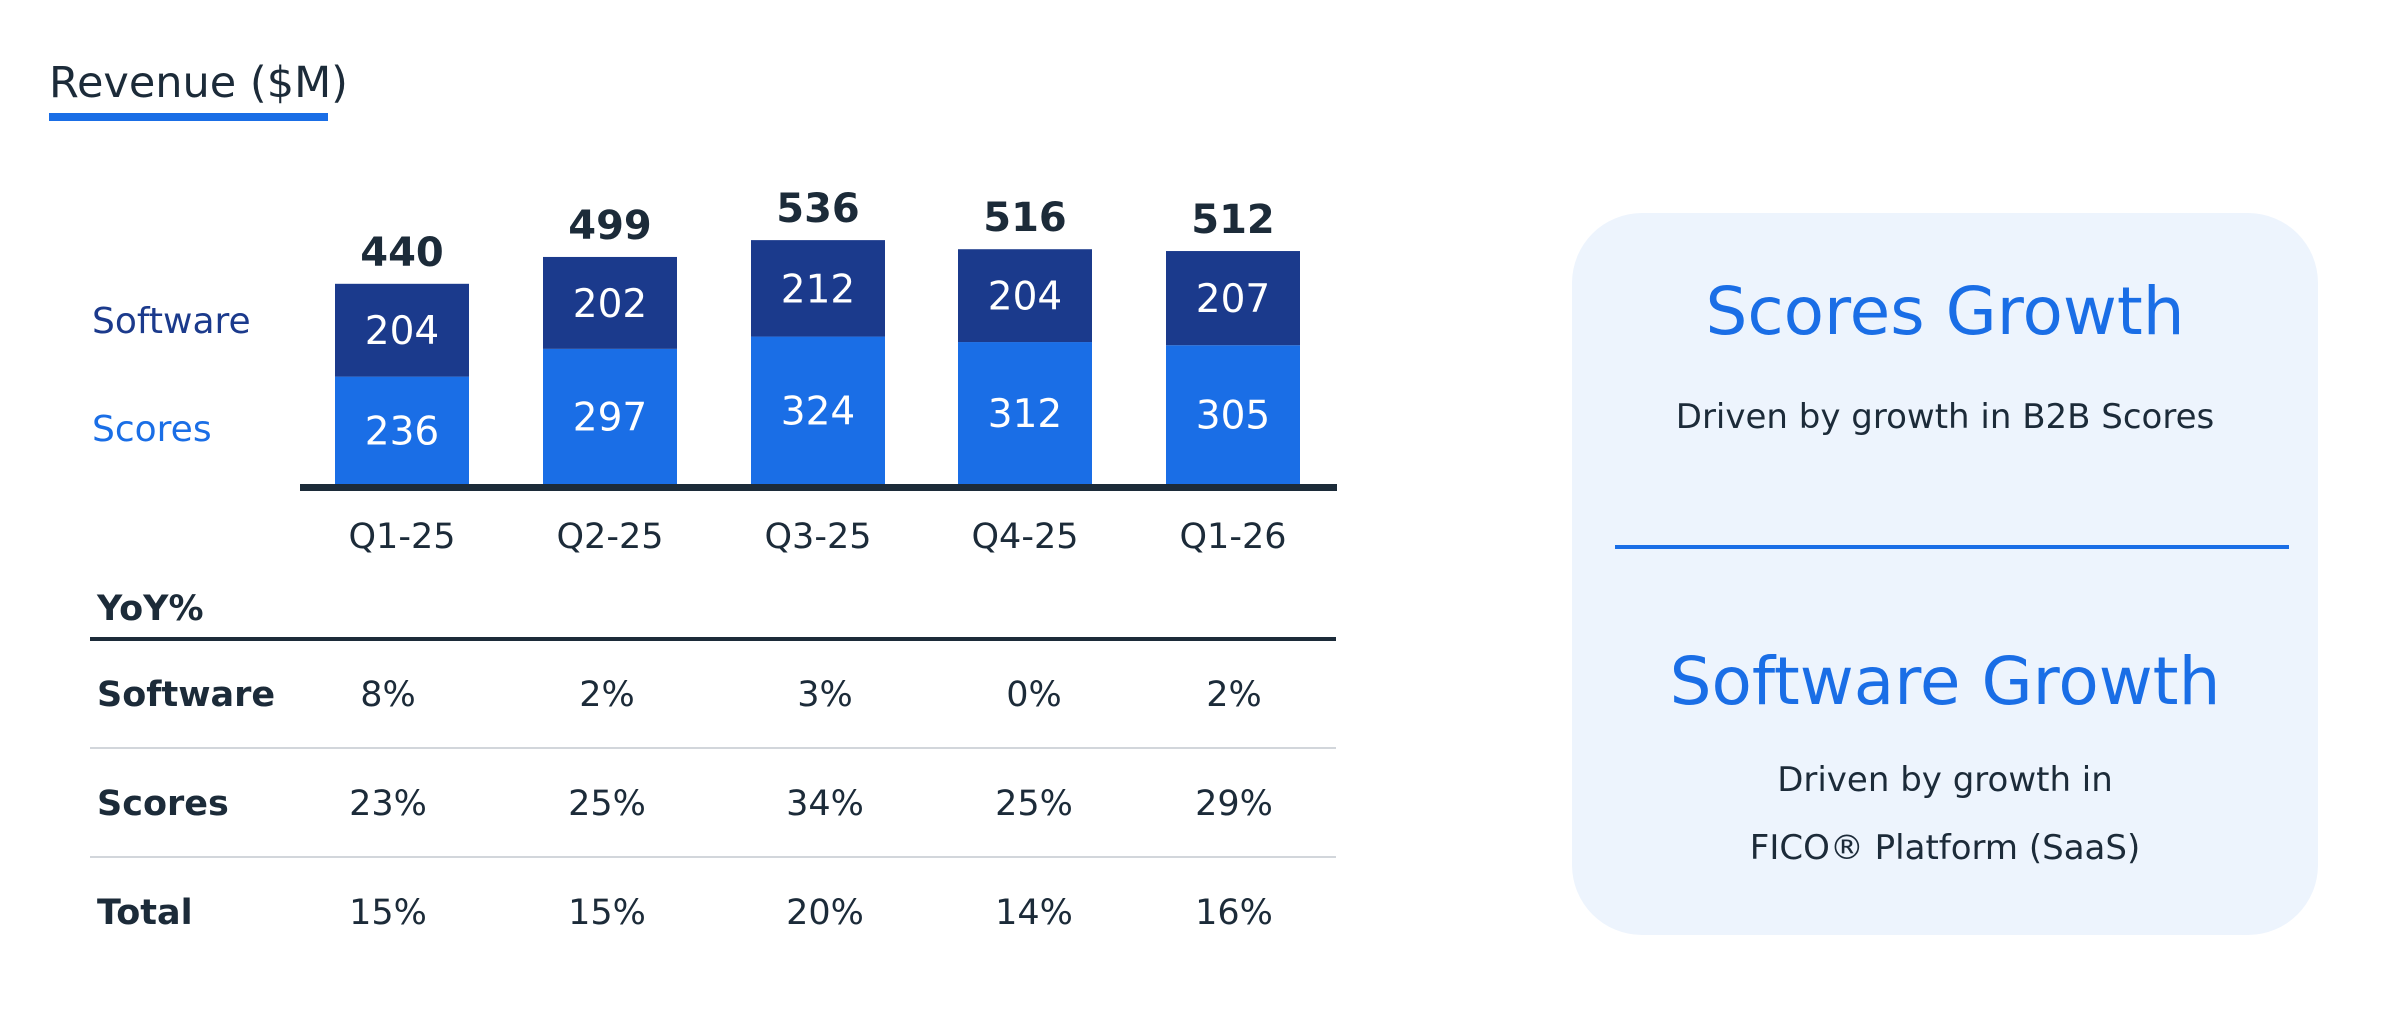 This screenshot has height=1020, width=2400. Describe the element at coordinates (145, 913) in the screenshot. I see `yoy-row-label: Total` at that location.